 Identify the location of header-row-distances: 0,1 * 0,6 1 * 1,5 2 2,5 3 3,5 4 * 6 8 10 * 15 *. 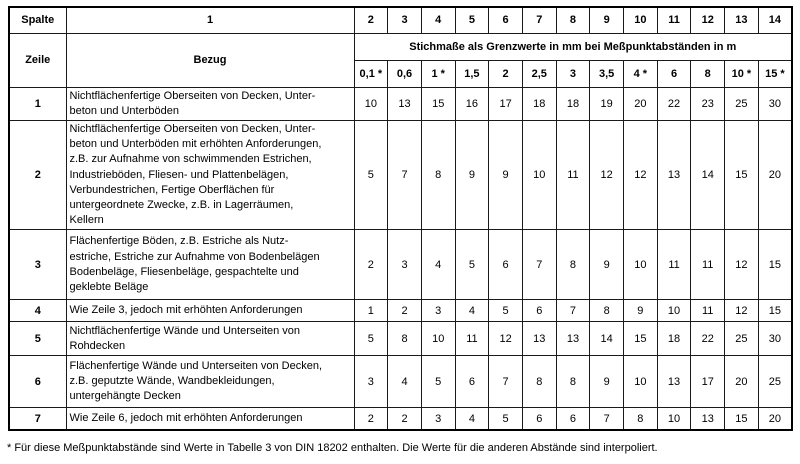
(401, 73).